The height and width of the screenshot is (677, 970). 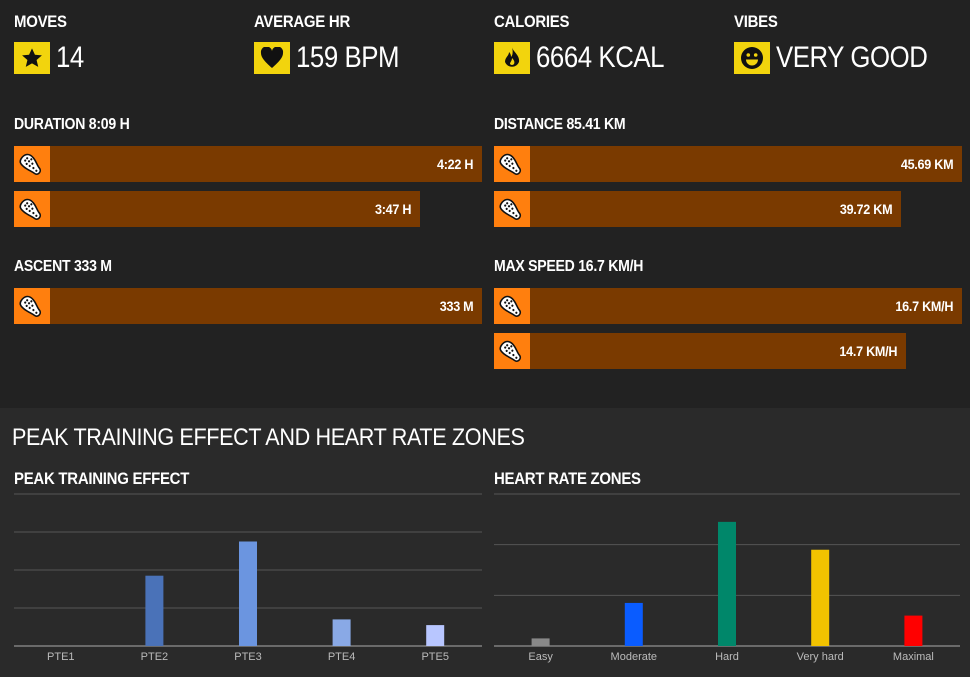 What do you see at coordinates (248, 593) in the screenshot?
I see `bar-pte3` at bounding box center [248, 593].